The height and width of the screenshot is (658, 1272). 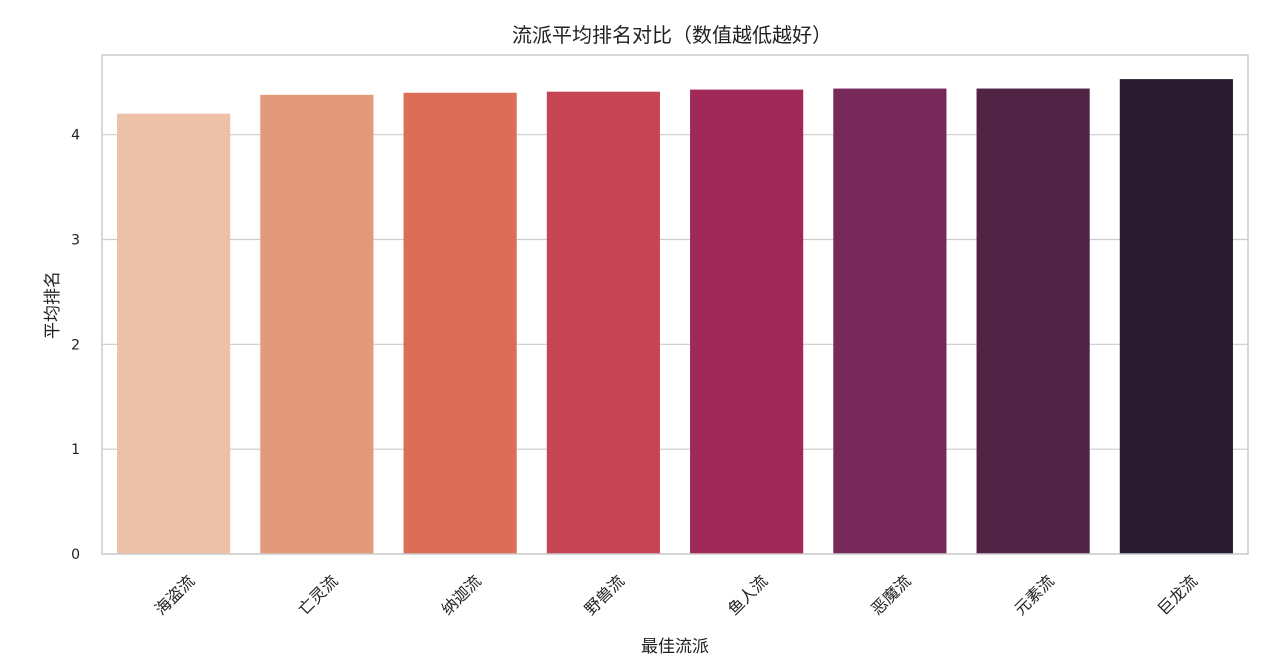 What do you see at coordinates (747, 594) in the screenshot?
I see `x-tick-label: 鱼人流` at bounding box center [747, 594].